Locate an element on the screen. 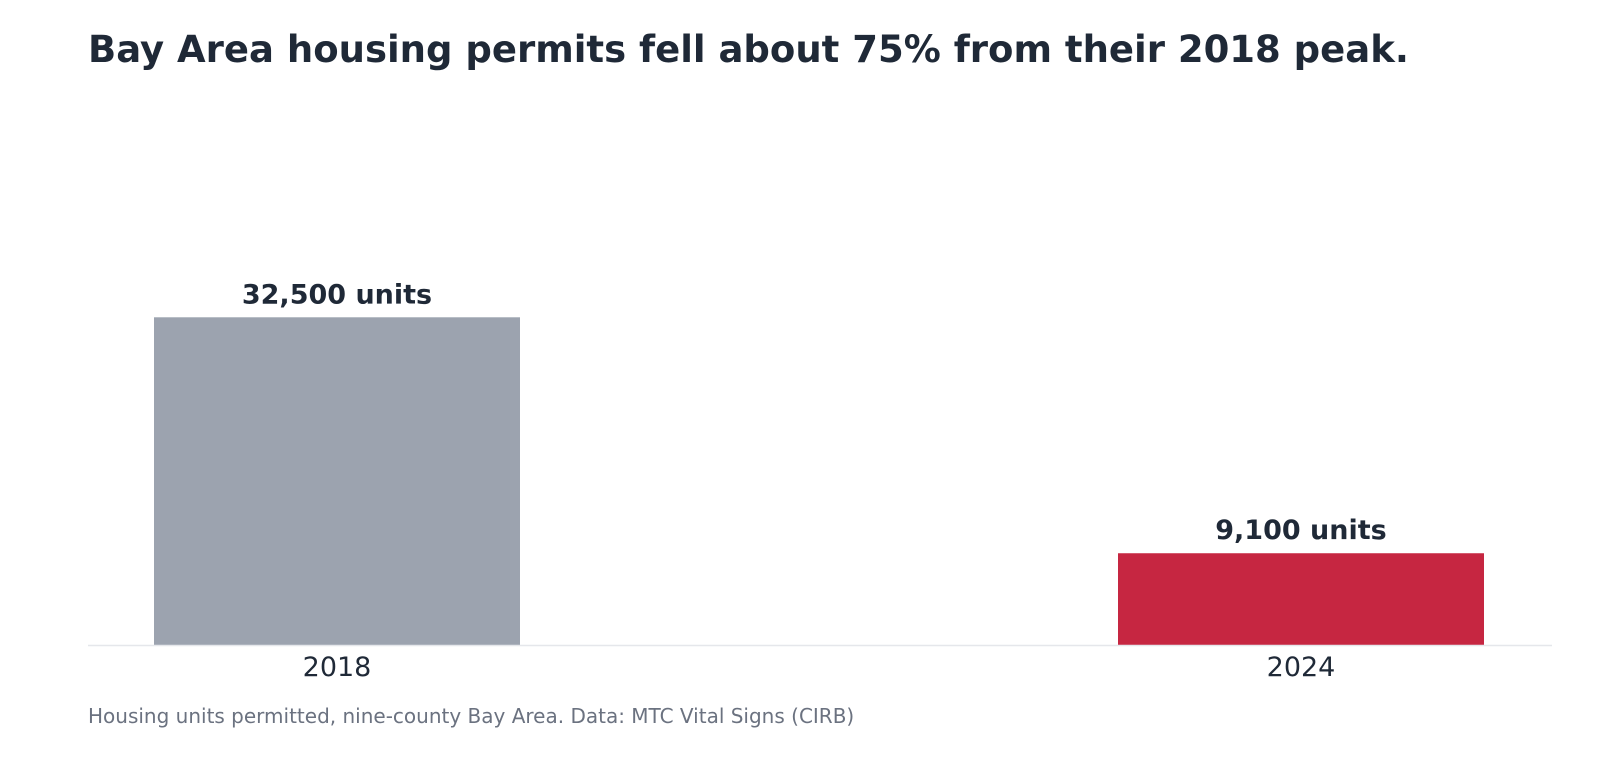 The image size is (1600, 768). bar-2024 is located at coordinates (1301, 599).